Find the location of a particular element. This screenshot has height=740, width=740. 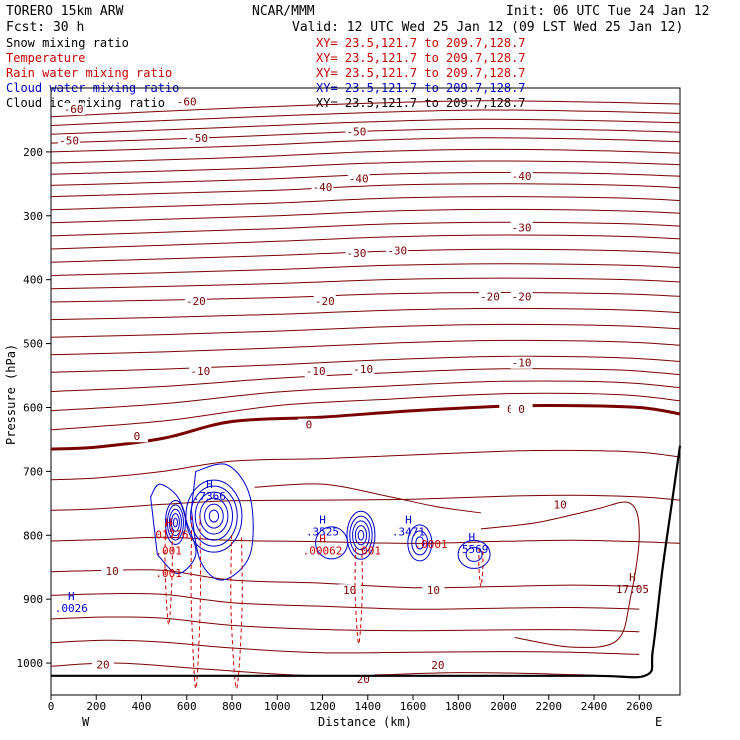

isotherm-label: 20 is located at coordinates (102, 664).